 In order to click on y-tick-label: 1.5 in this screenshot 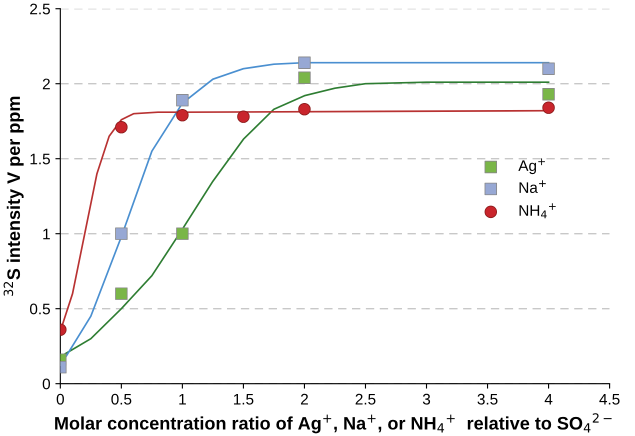, I will do `click(40, 159)`.